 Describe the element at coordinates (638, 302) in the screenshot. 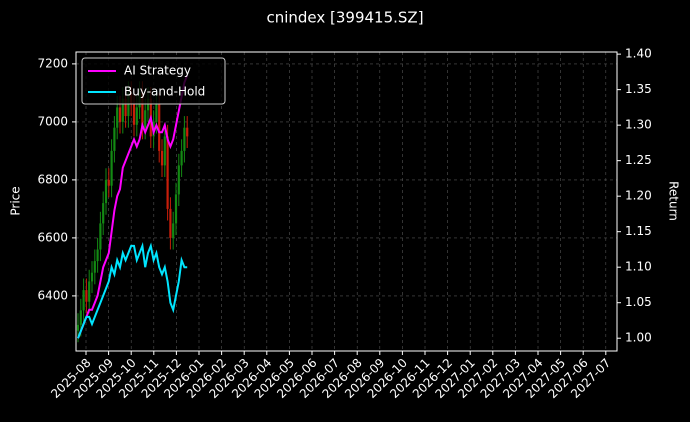

I see `y2-tick-label: 1.05` at that location.